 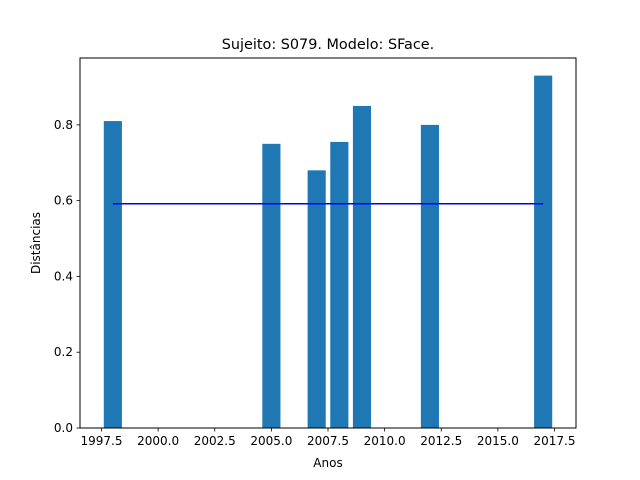 I want to click on y-axis-label: Distâncias, so click(x=36, y=243).